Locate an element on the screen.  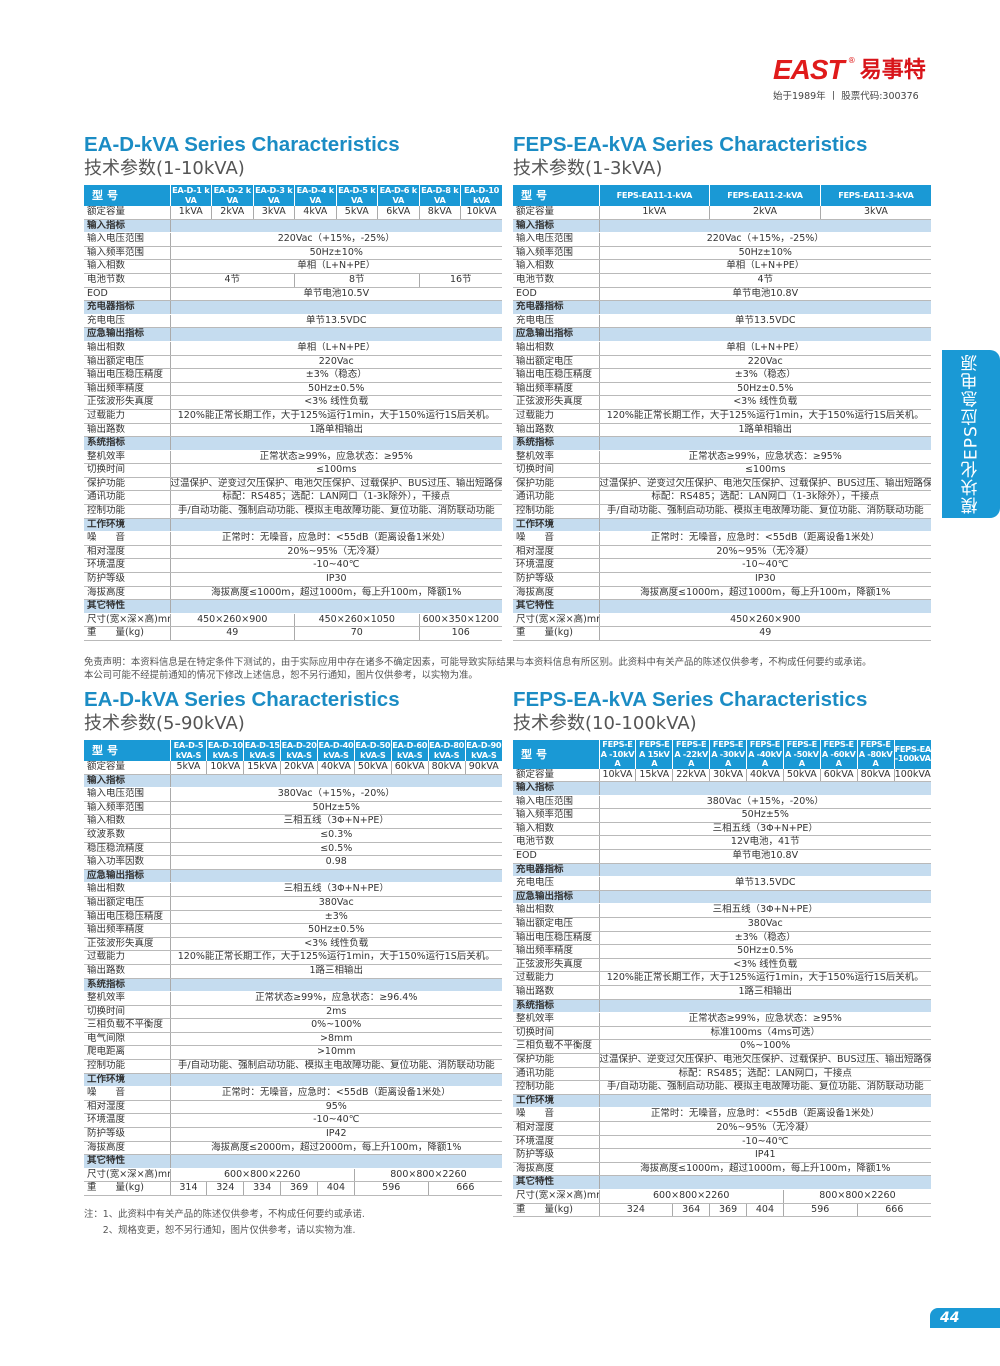
param-value: 正常状态≥99%，应急状态：≥95% is located at coordinates (335, 457).